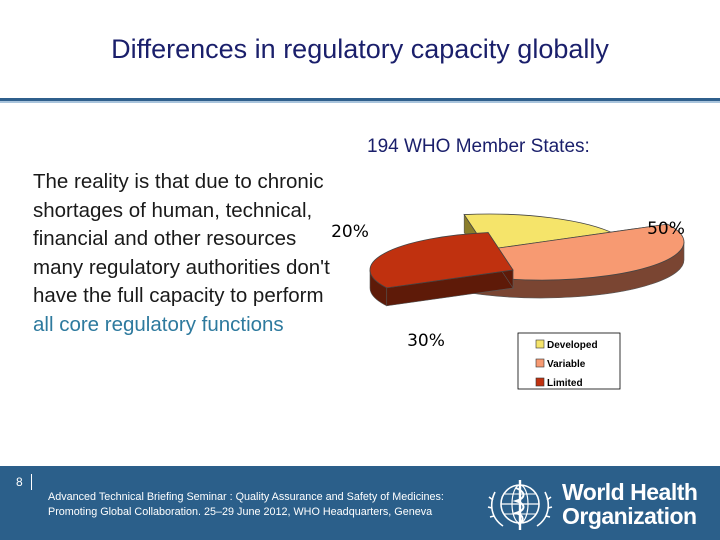 The width and height of the screenshot is (720, 540). What do you see at coordinates (630, 492) in the screenshot?
I see `organization-name-line1: World Health` at bounding box center [630, 492].